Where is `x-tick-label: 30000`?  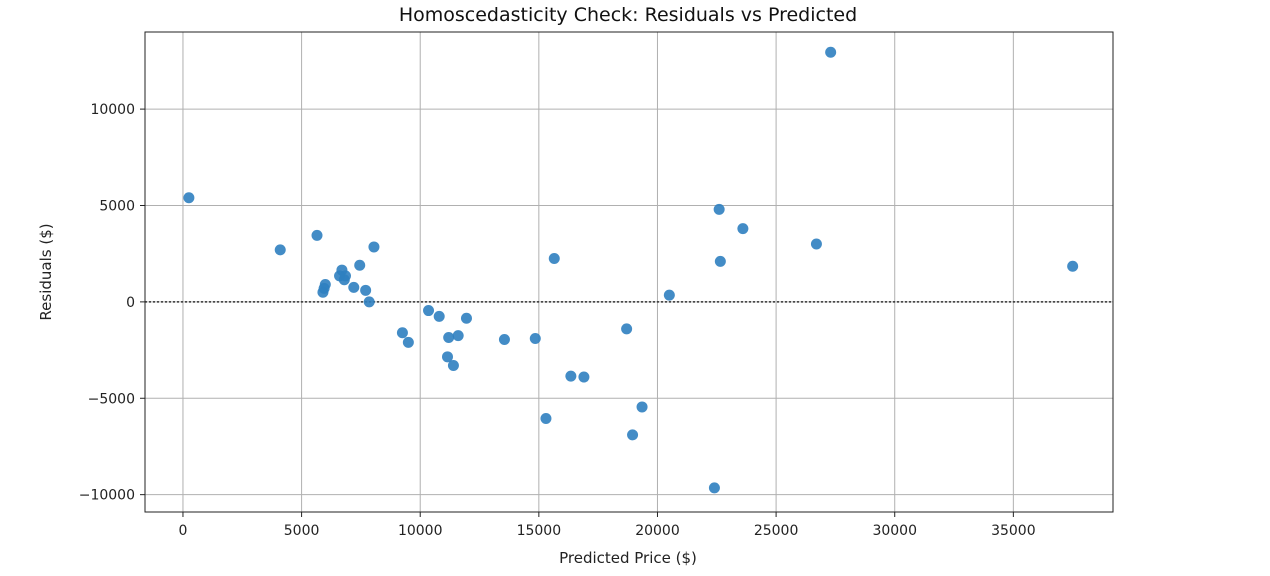 x-tick-label: 30000 is located at coordinates (894, 531).